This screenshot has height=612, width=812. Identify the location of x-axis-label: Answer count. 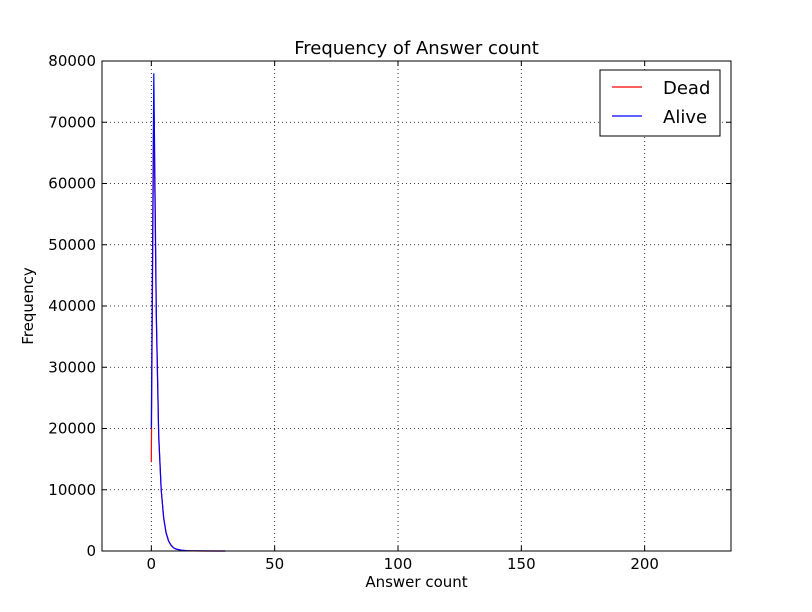
(416, 582).